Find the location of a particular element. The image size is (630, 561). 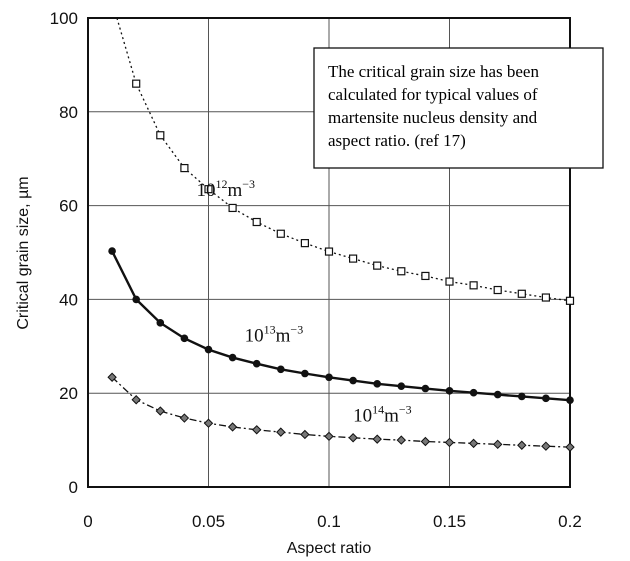

annotation-rect is located at coordinates (458, 108).